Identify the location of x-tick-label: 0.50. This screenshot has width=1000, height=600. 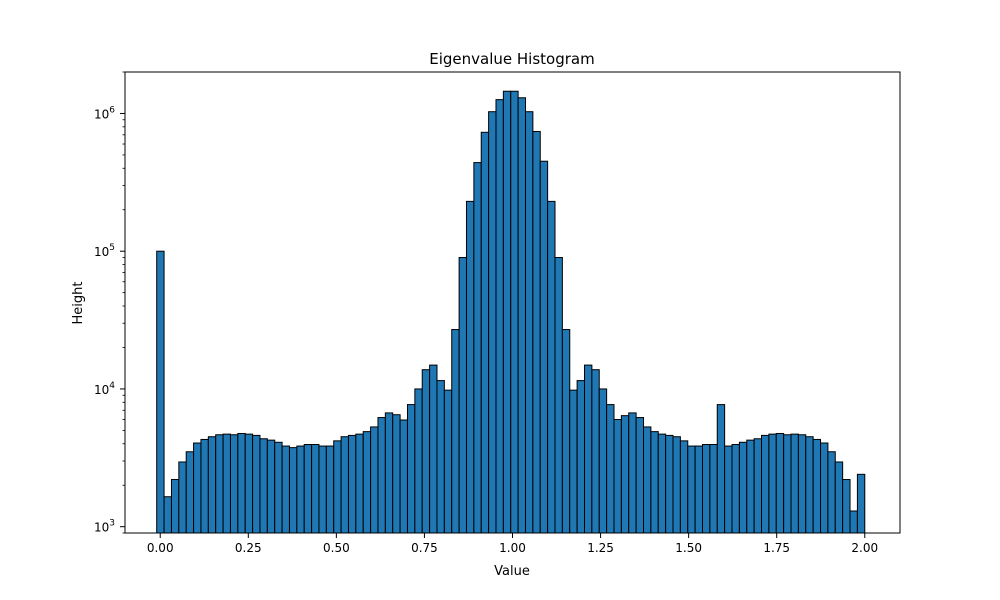
(336, 548).